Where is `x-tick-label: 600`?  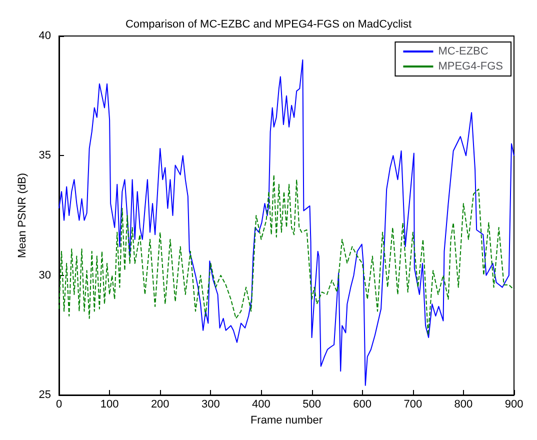 x-tick-label: 600 is located at coordinates (362, 404).